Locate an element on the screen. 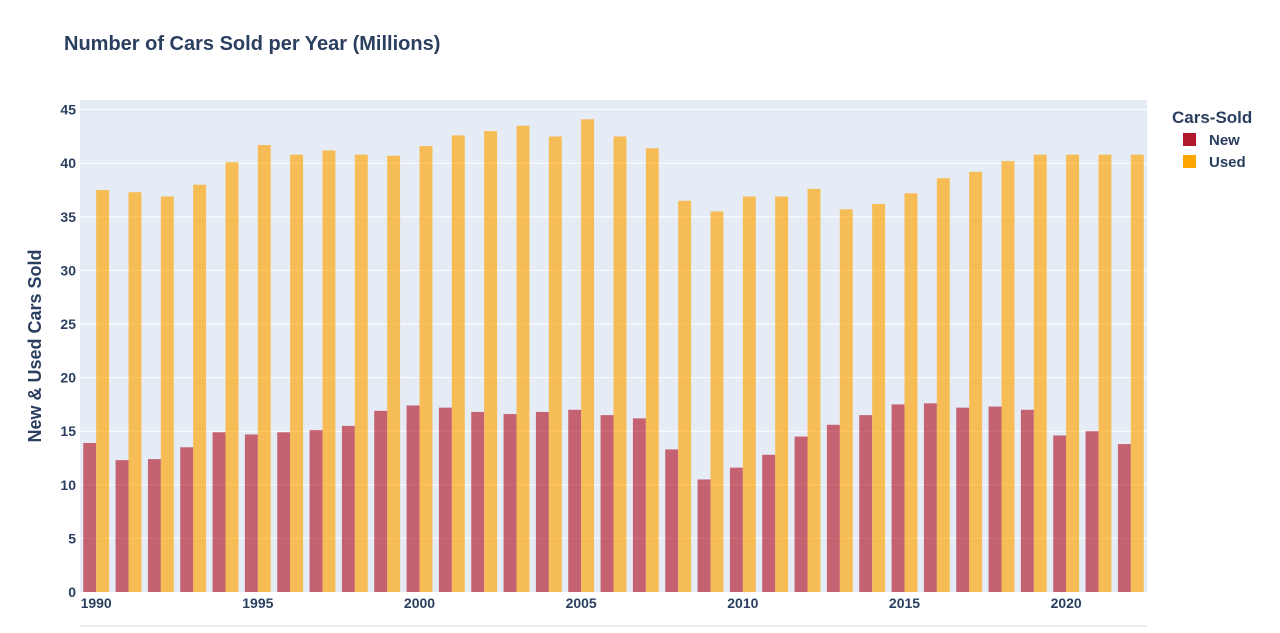  bar-new-2022 is located at coordinates (1124, 518).